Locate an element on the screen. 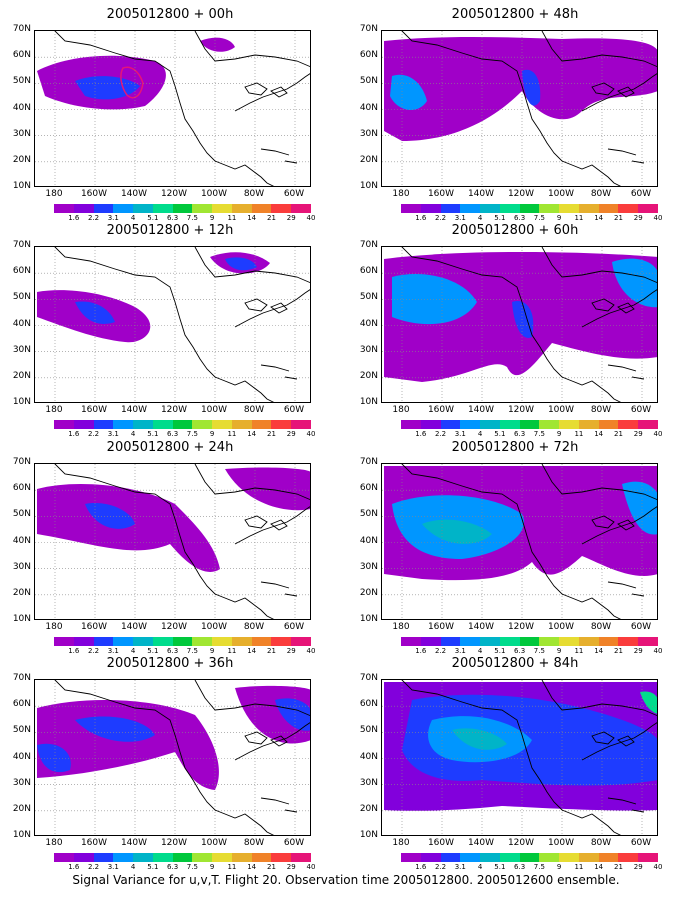  colorbar-label: 7.5 is located at coordinates (539, 867).